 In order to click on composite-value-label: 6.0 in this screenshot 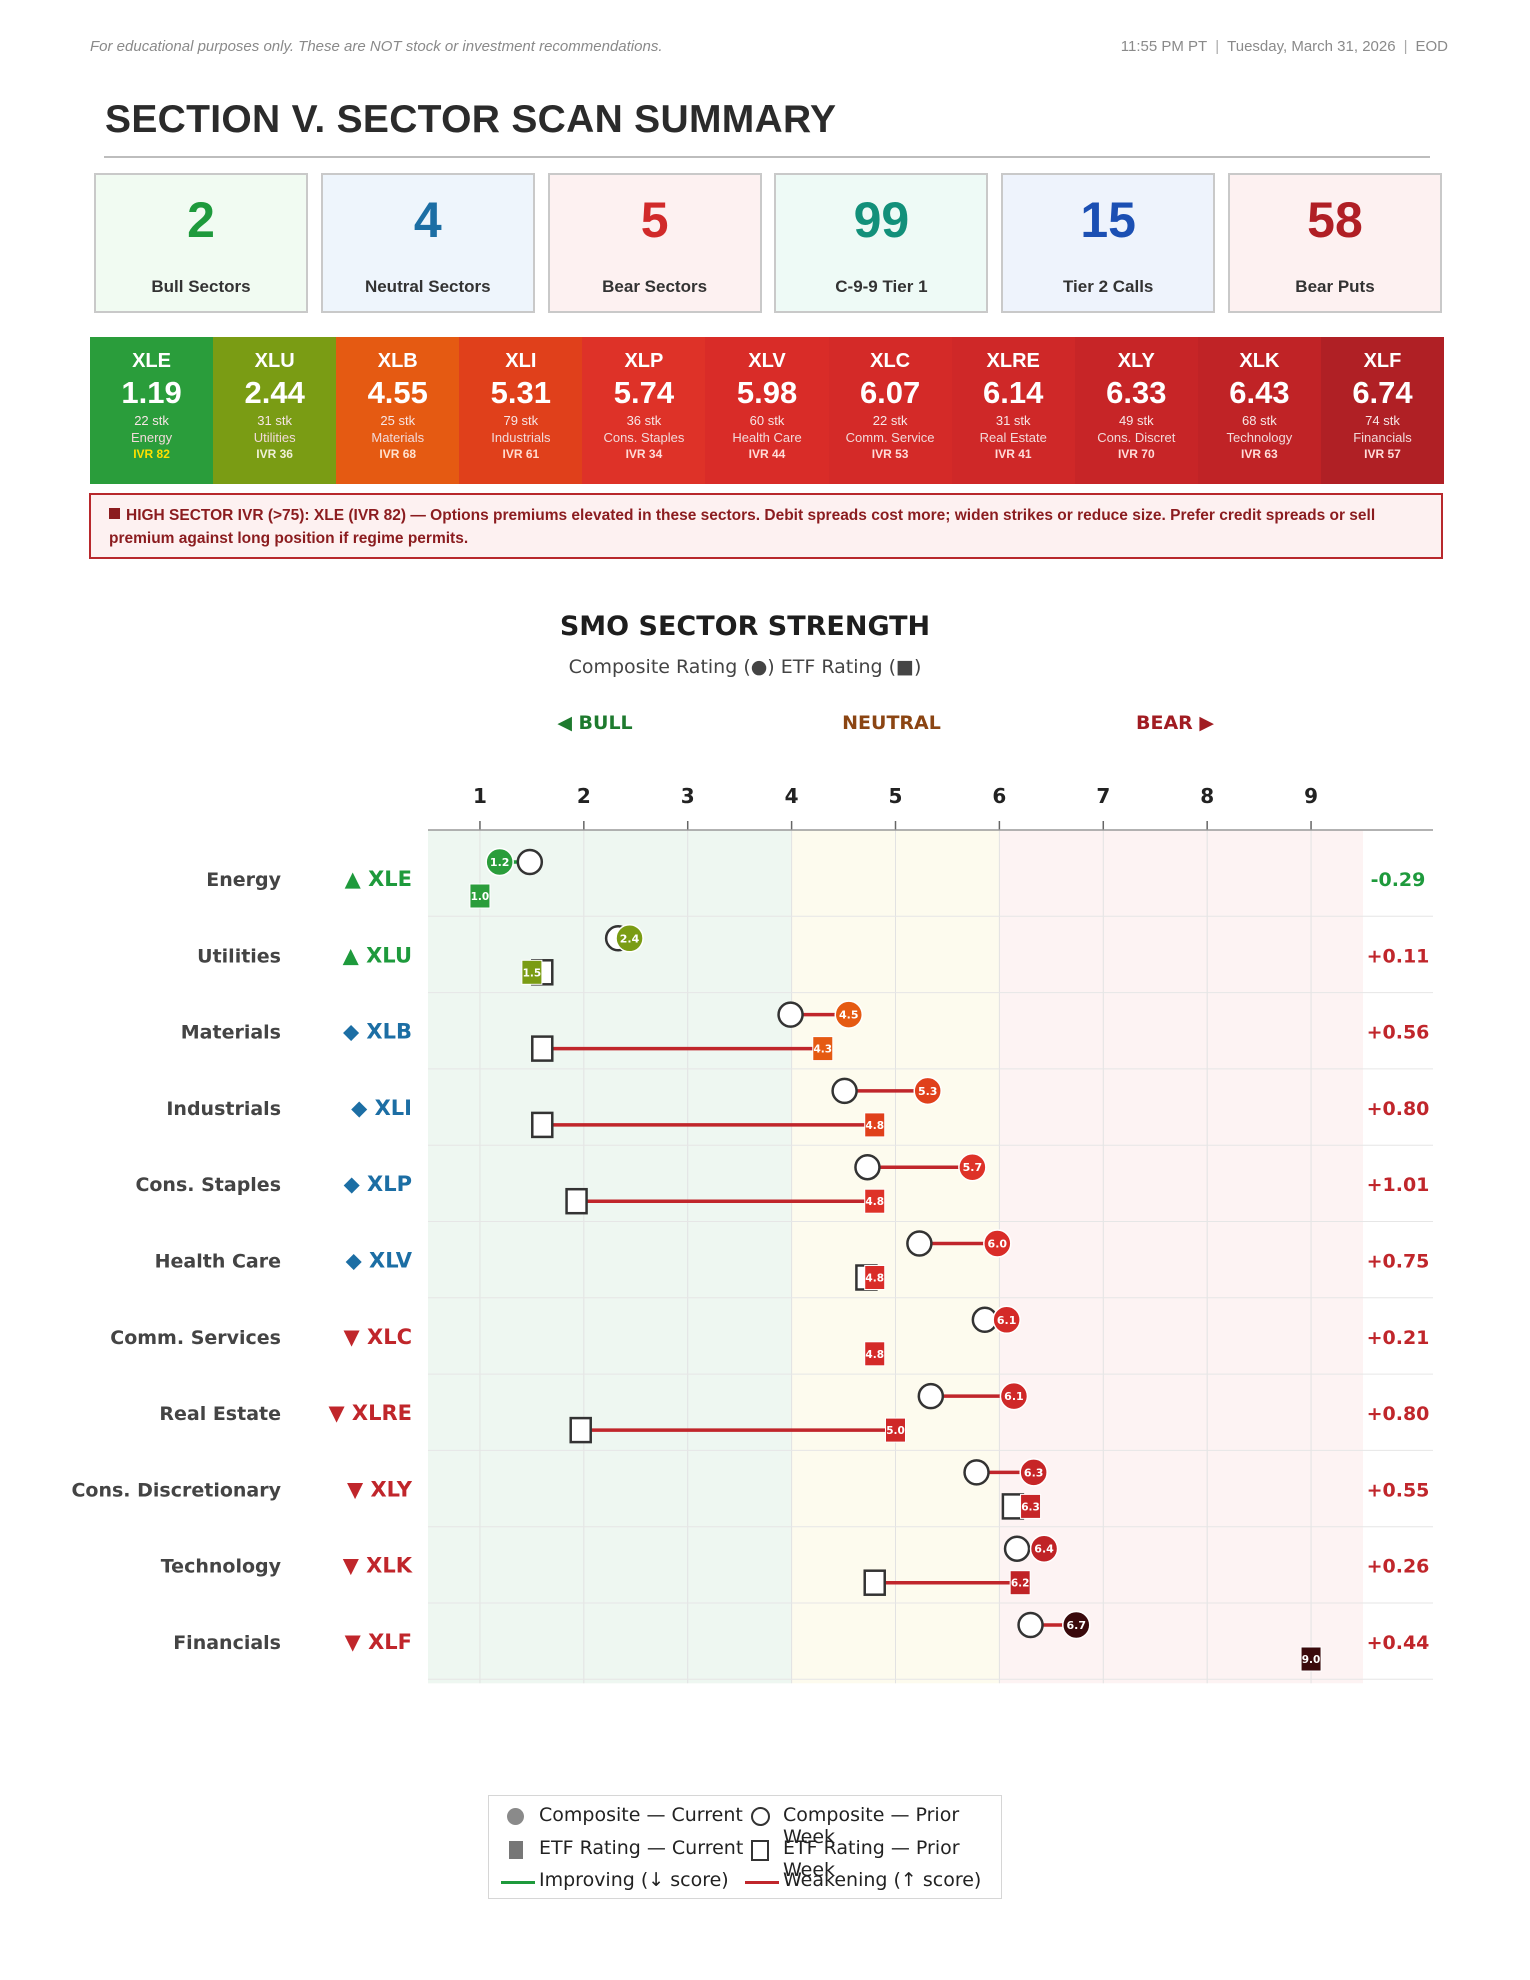, I will do `click(998, 1244)`.